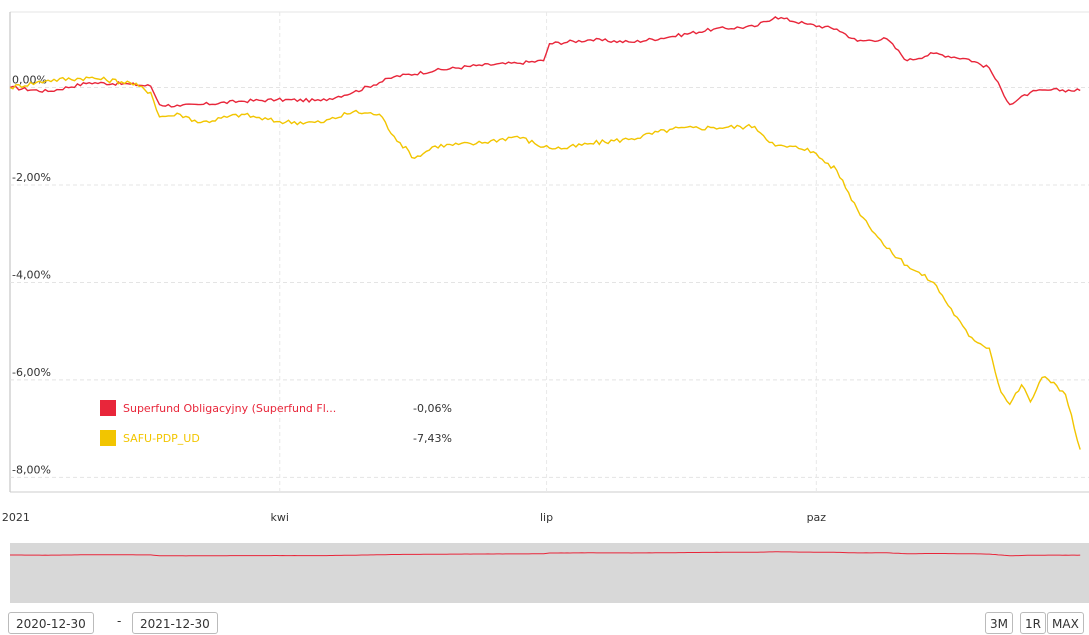  I want to click on x-axis: 2021 kwi lip paz, so click(414, 517).